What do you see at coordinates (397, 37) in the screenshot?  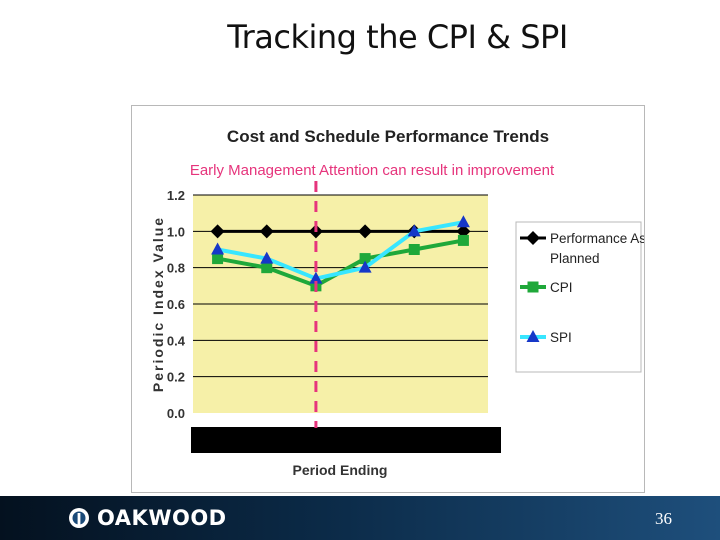 I see `slide-title: Tracking the CPI & SPI` at bounding box center [397, 37].